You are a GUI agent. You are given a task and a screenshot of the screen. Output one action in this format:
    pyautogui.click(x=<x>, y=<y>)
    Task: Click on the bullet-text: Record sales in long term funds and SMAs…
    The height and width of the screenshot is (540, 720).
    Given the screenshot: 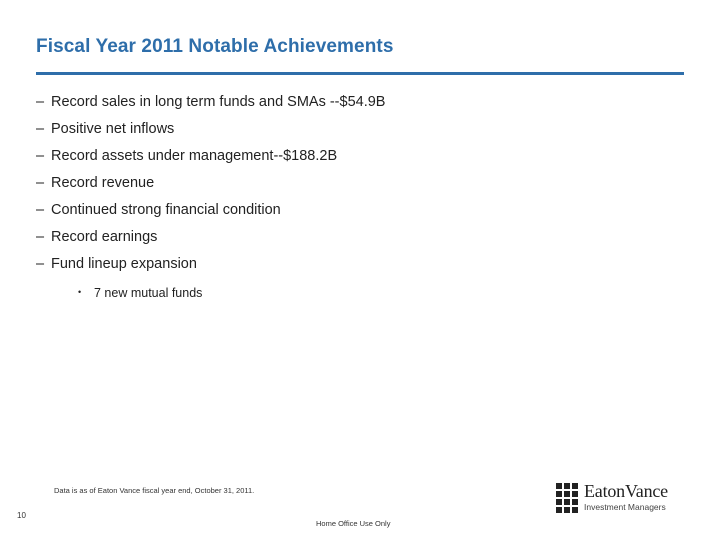 What is the action you would take?
    pyautogui.click(x=218, y=102)
    